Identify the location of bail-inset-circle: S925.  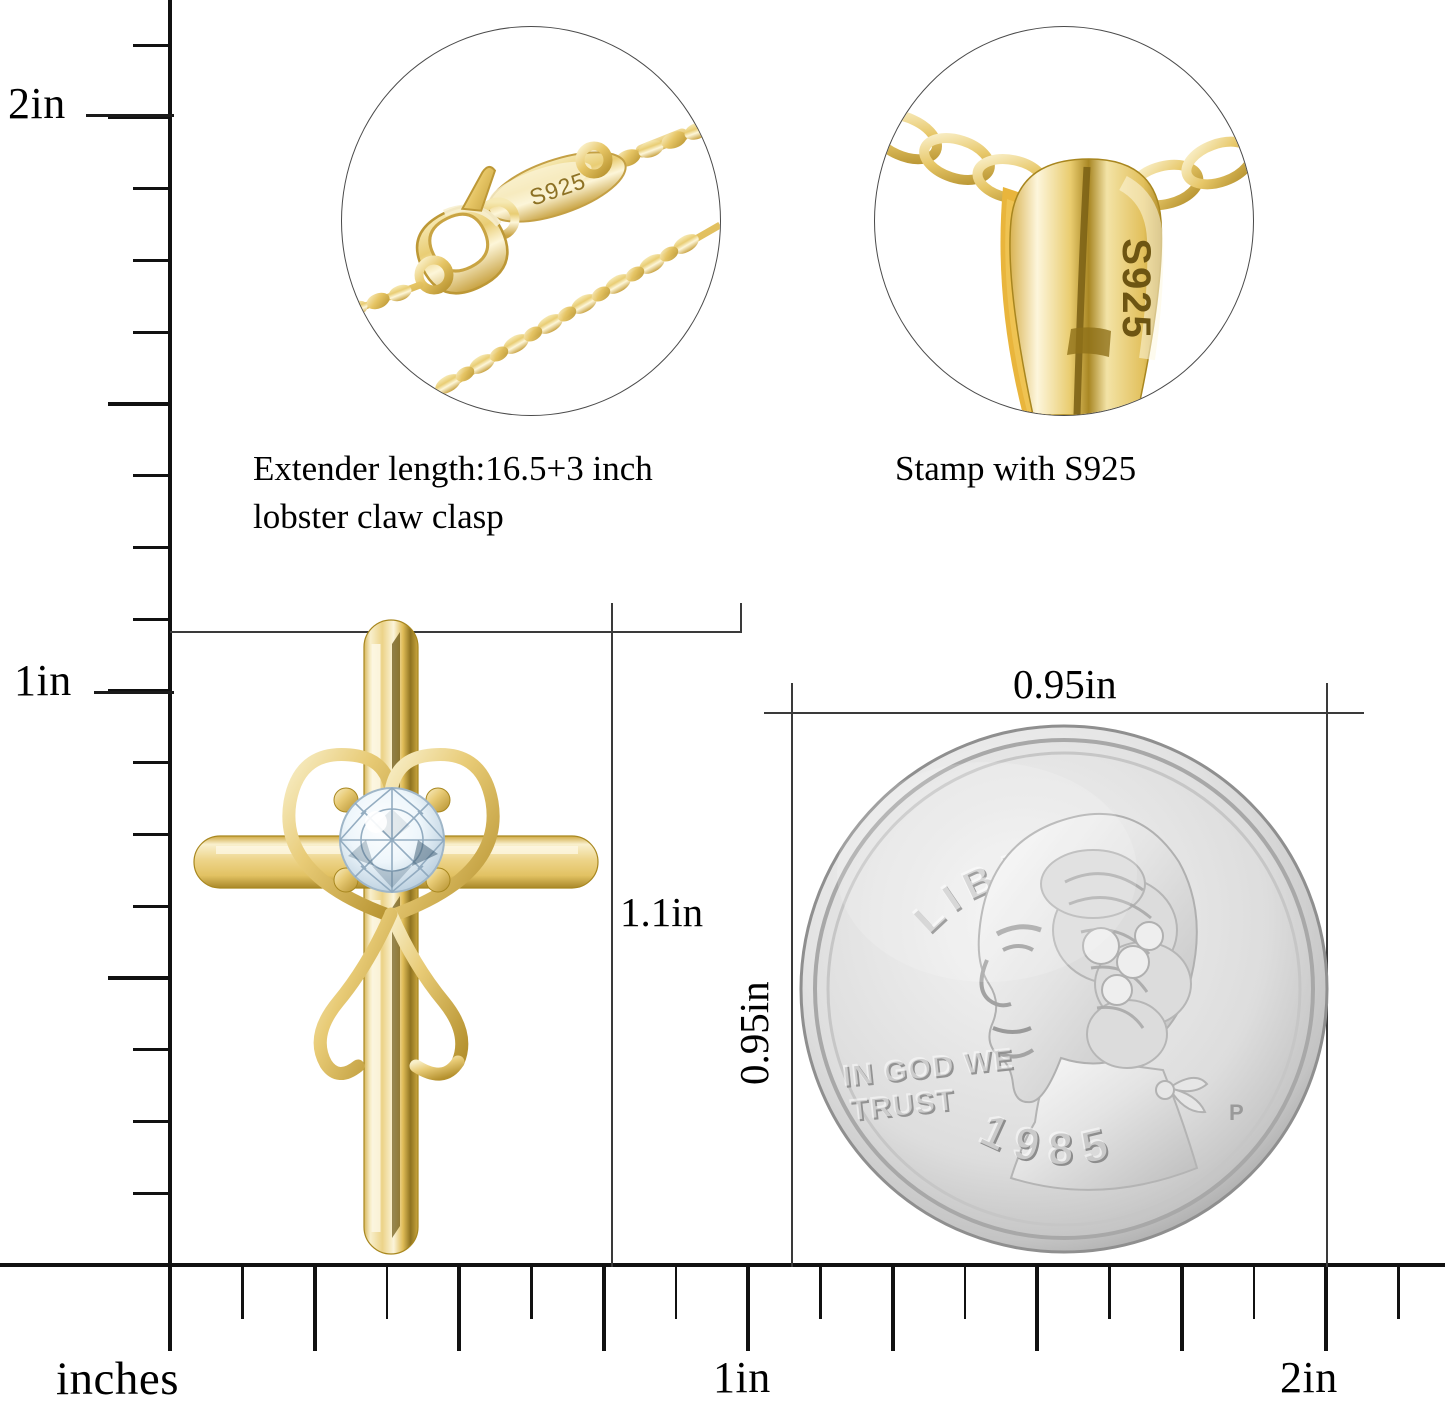
(1064, 221).